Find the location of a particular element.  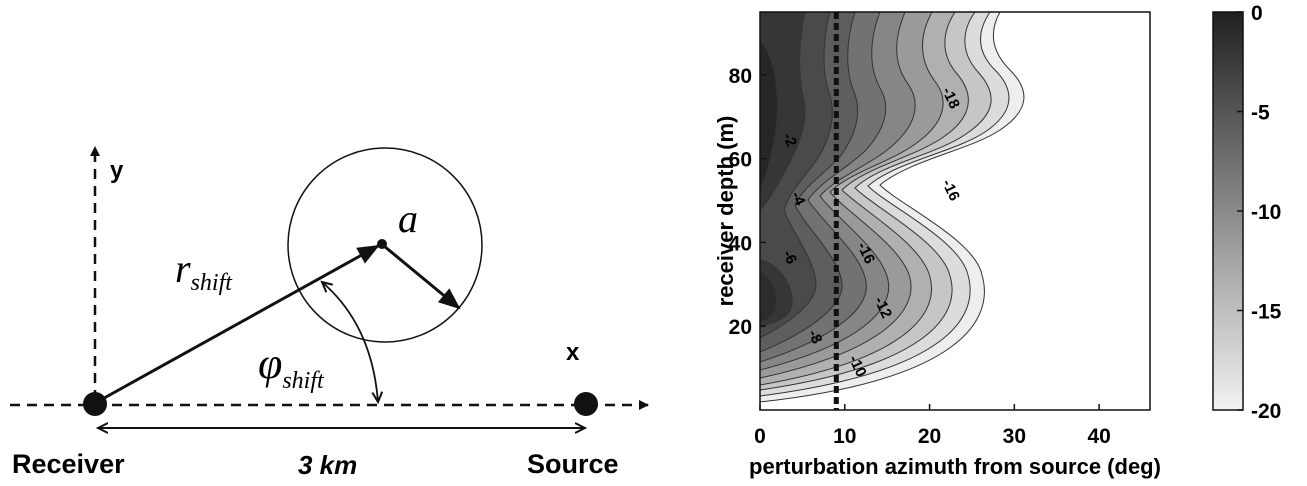

colorbar-tick-label: 0 is located at coordinates (1257, 13).